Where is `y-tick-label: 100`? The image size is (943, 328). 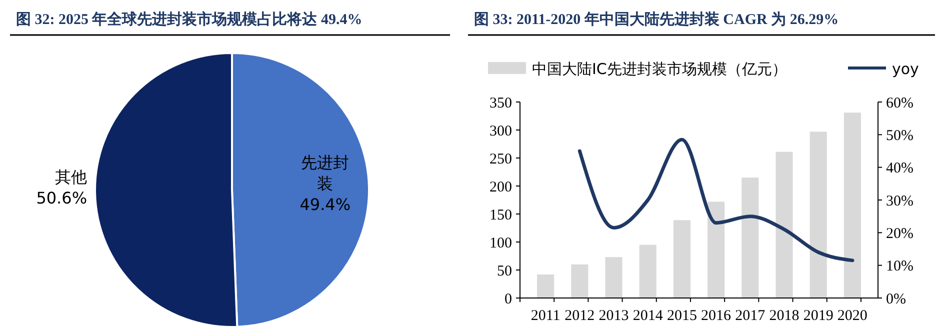 y-tick-label: 100 is located at coordinates (501, 243).